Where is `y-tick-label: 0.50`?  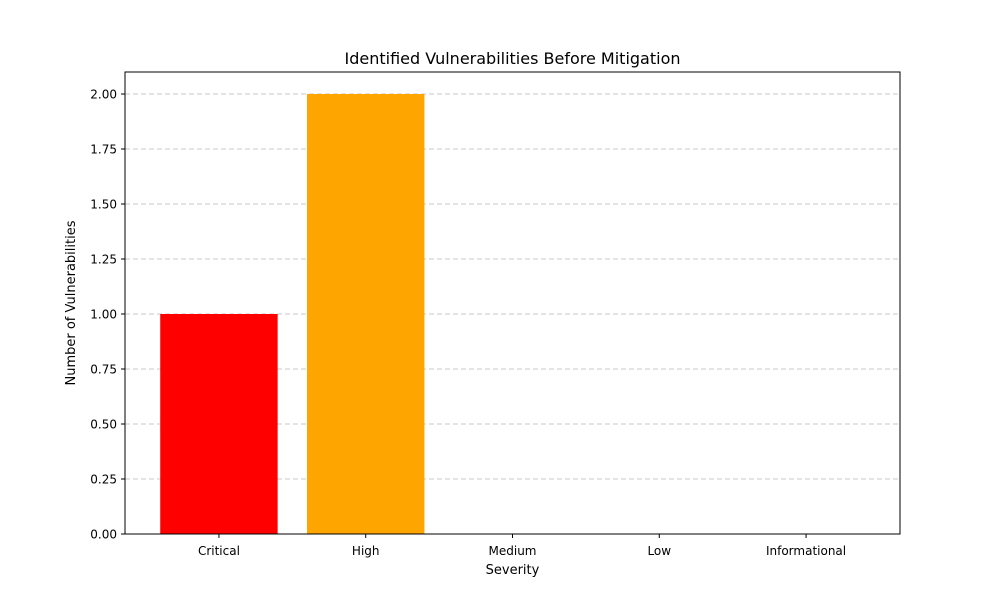 y-tick-label: 0.50 is located at coordinates (103, 425).